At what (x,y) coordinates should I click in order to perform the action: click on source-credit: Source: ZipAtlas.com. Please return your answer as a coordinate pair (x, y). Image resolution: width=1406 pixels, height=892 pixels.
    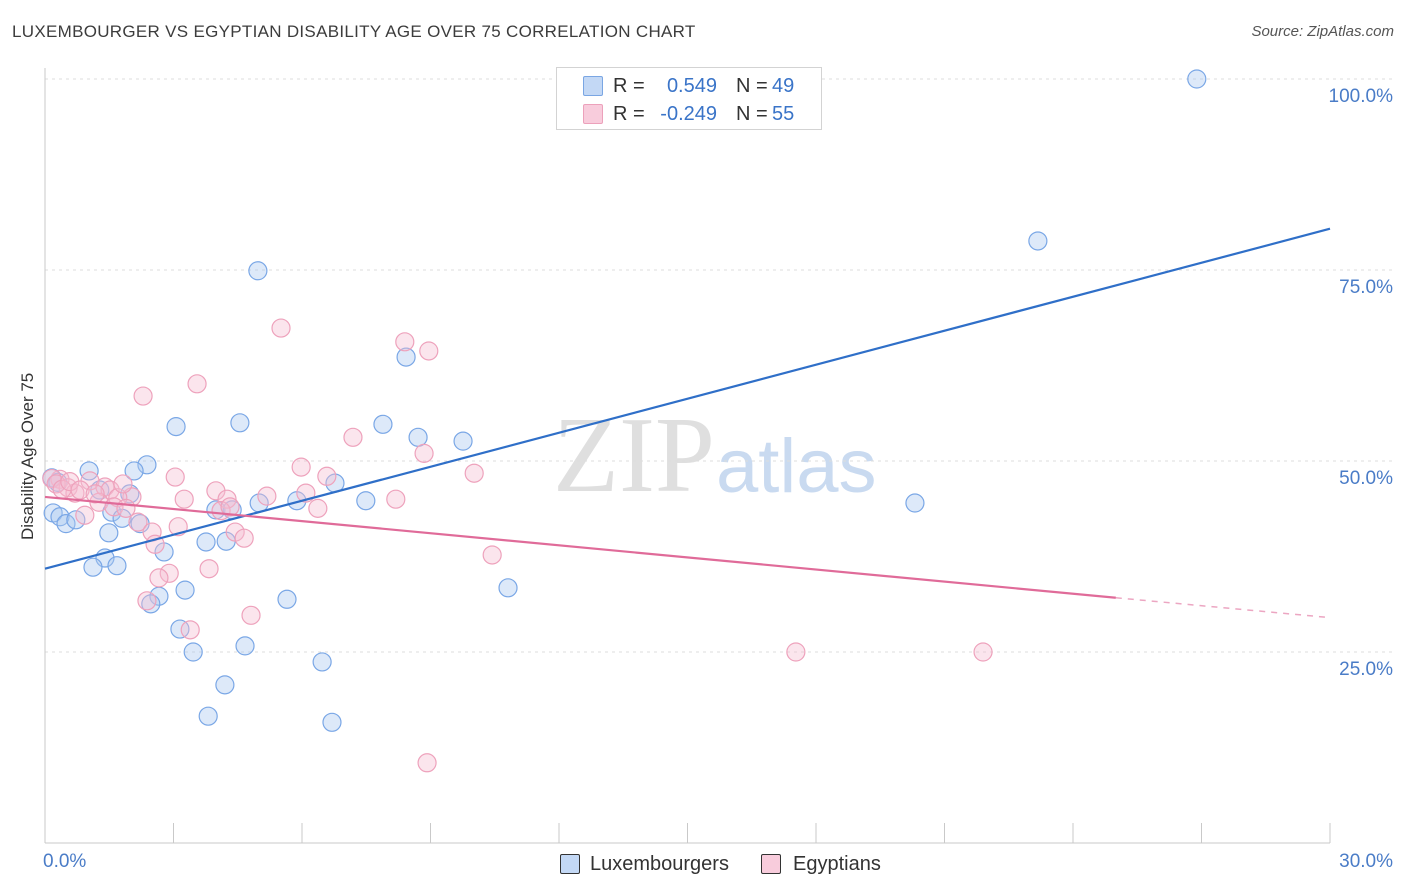
    Looking at the image, I should click on (1322, 31).